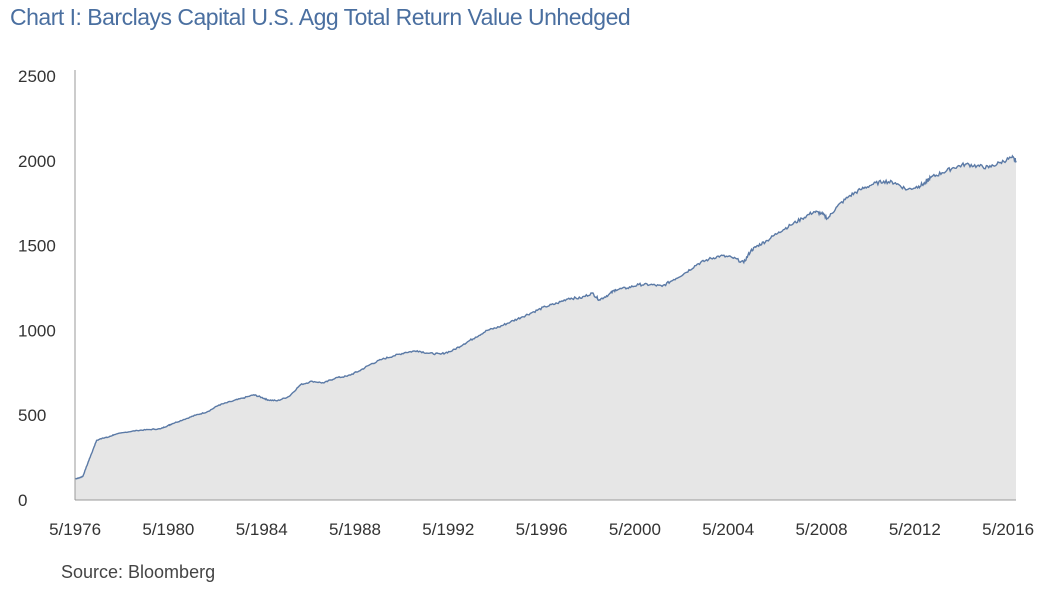  Describe the element at coordinates (355, 529) in the screenshot. I see `x-tick-label: 5/1988` at that location.